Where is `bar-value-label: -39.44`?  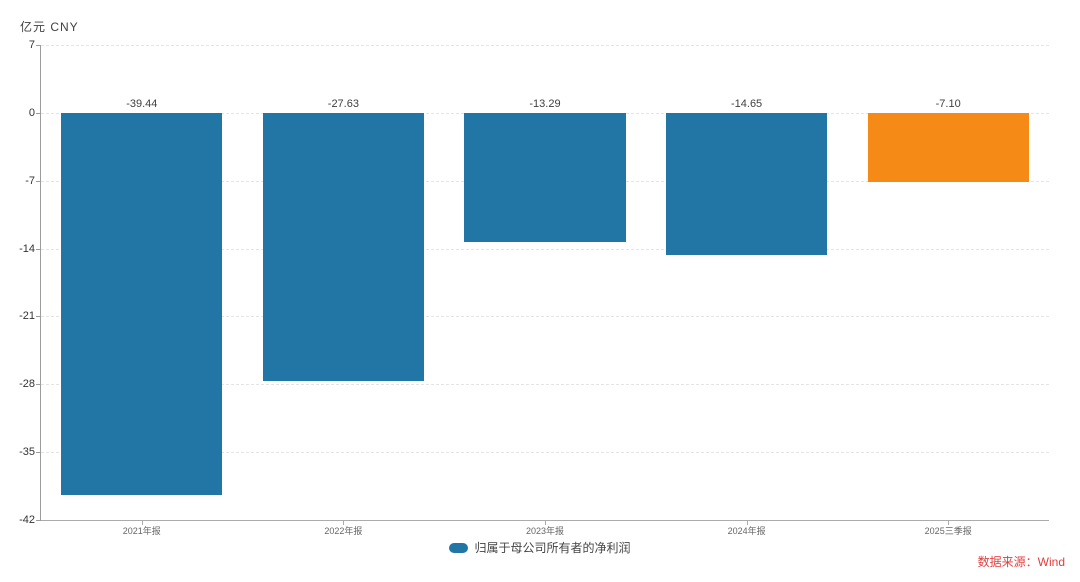 bar-value-label: -39.44 is located at coordinates (142, 103).